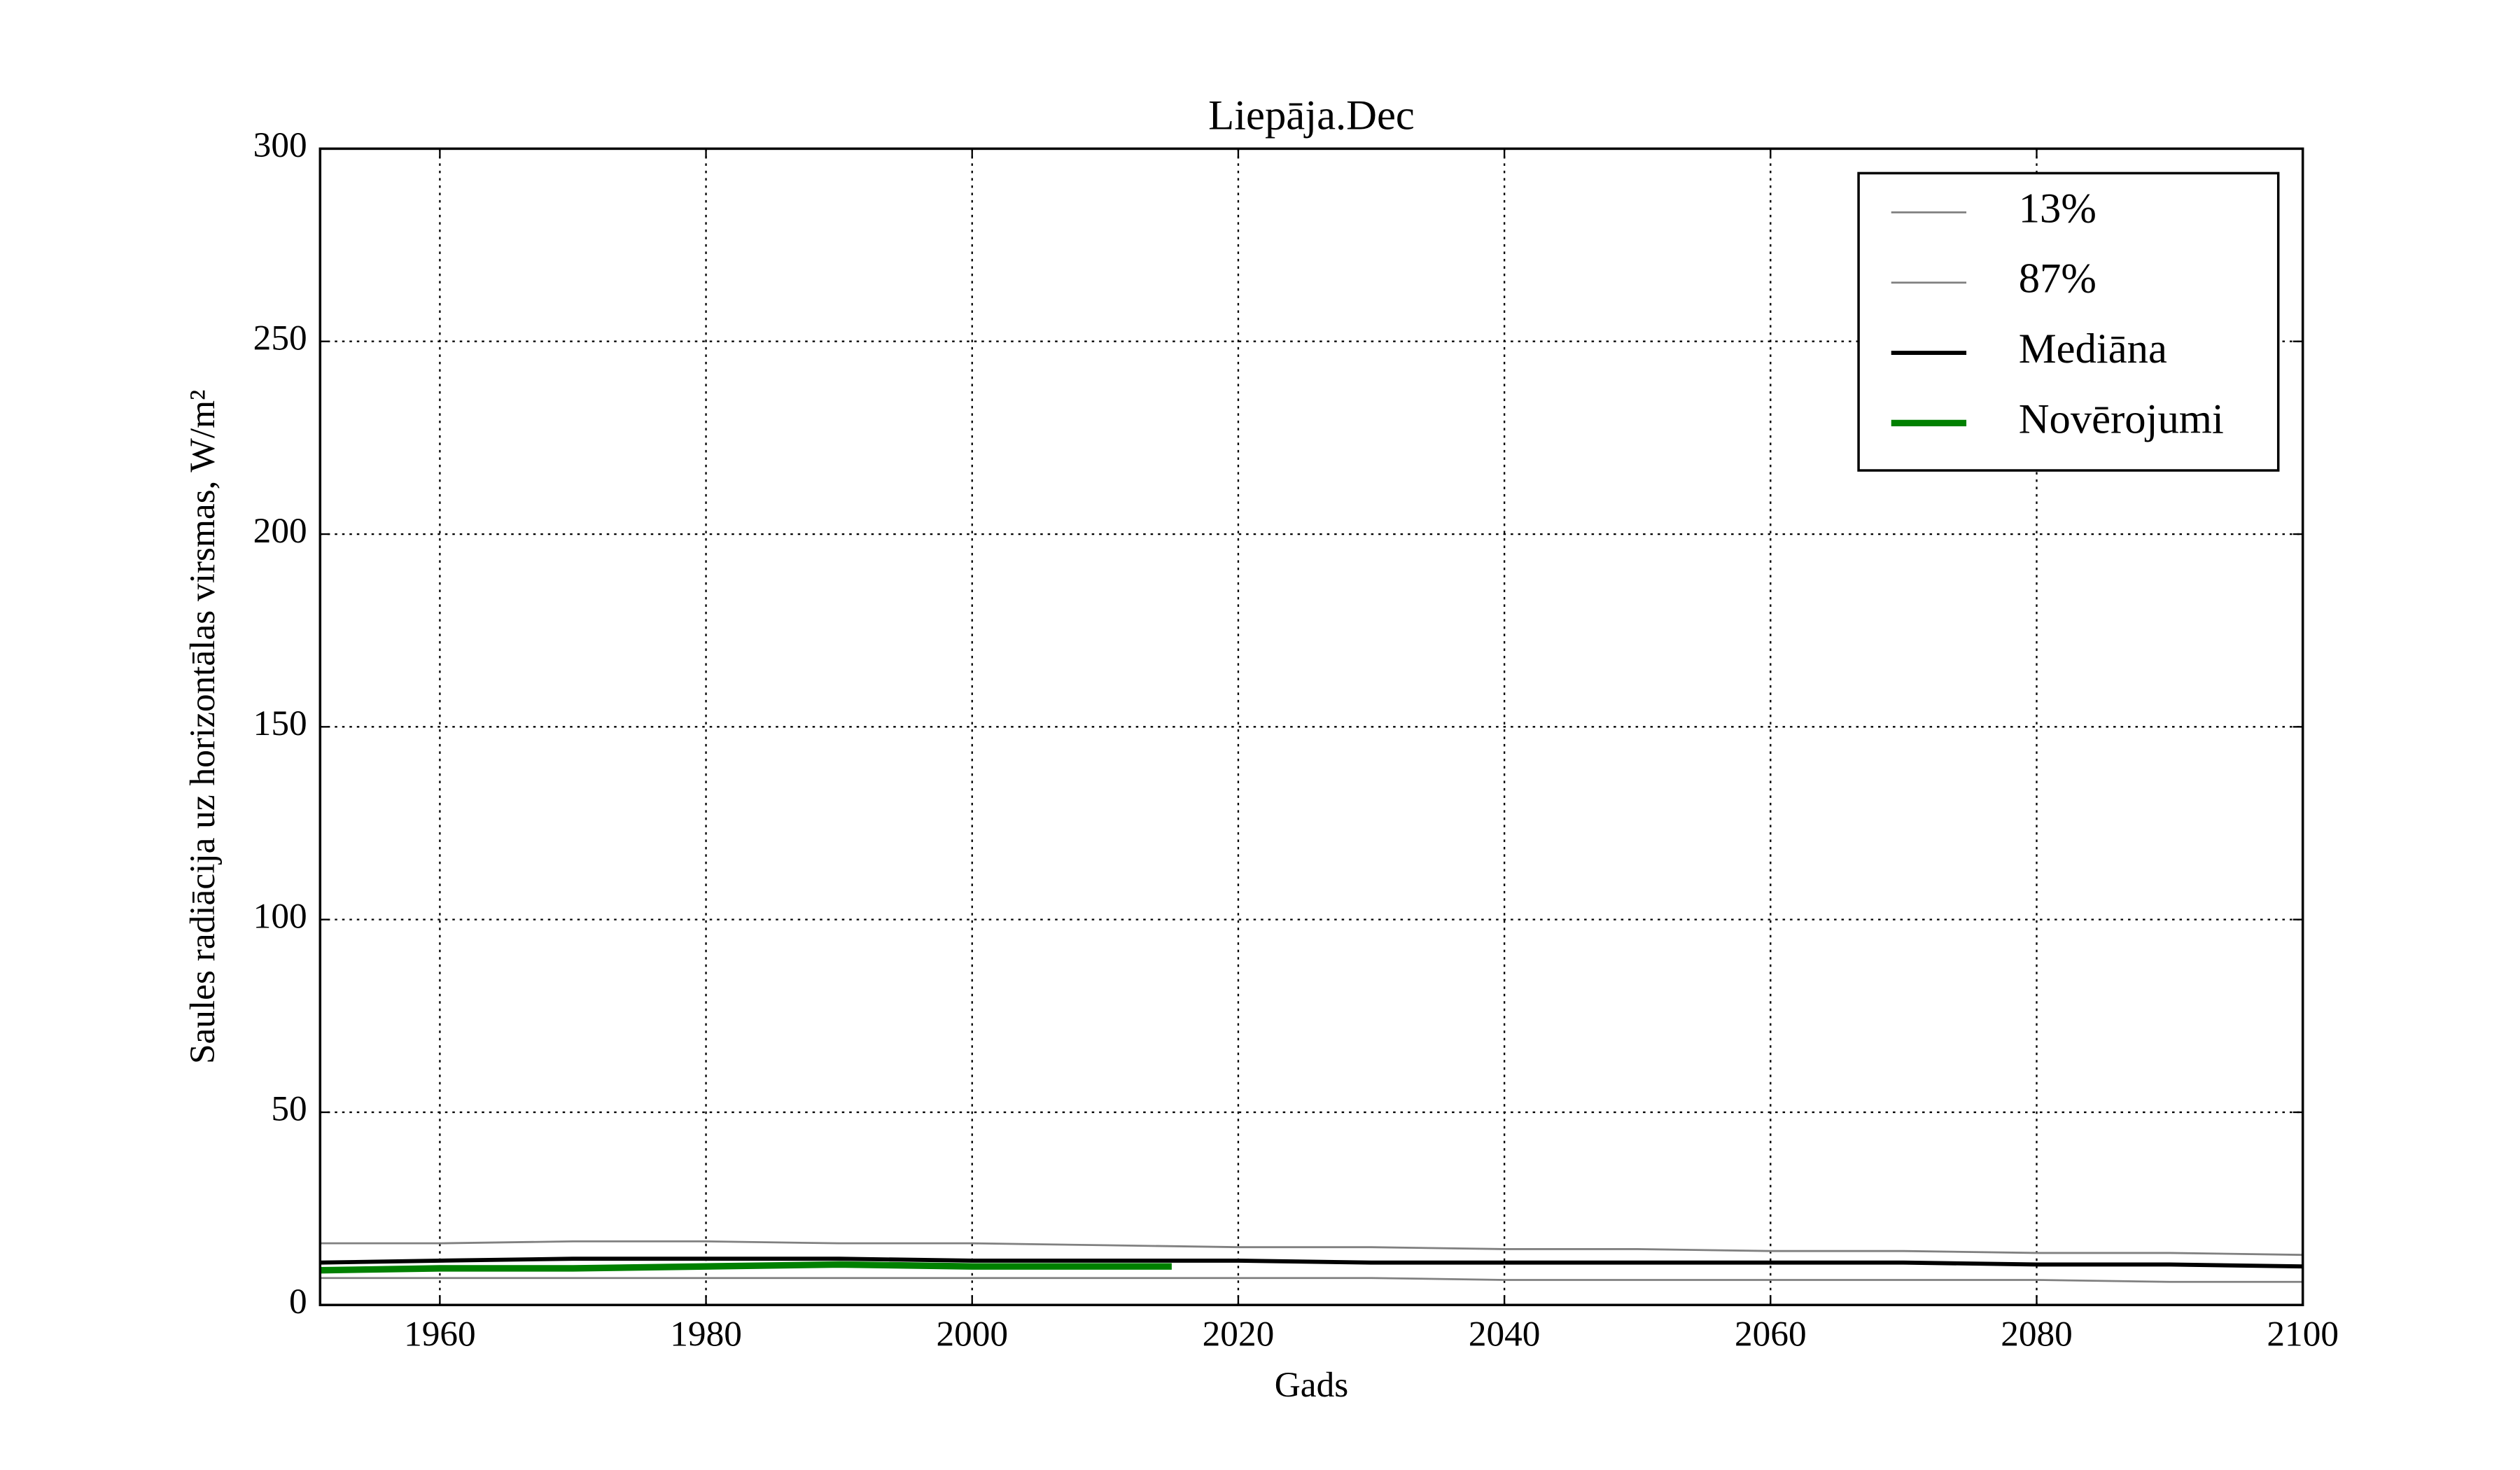 Image resolution: width=2520 pixels, height=1470 pixels. Describe the element at coordinates (289, 1109) in the screenshot. I see `y-tick-label: 50` at that location.